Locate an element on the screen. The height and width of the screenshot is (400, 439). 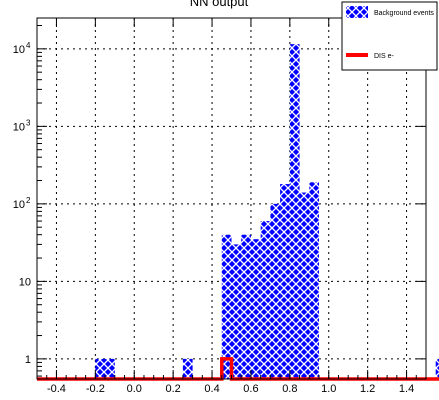
legend-label-background: Background events is located at coordinates (404, 13).